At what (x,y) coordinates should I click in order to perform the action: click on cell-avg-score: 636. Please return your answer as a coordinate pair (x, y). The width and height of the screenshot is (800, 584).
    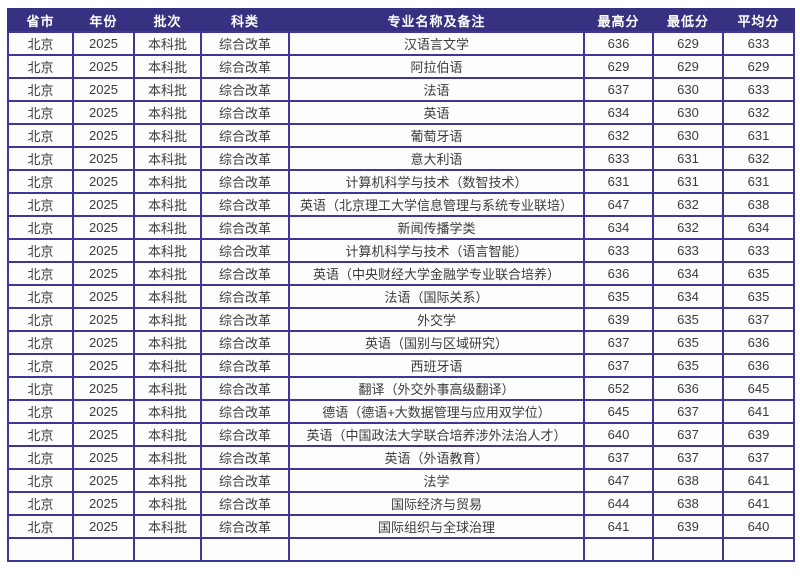
    Looking at the image, I should click on (758, 365).